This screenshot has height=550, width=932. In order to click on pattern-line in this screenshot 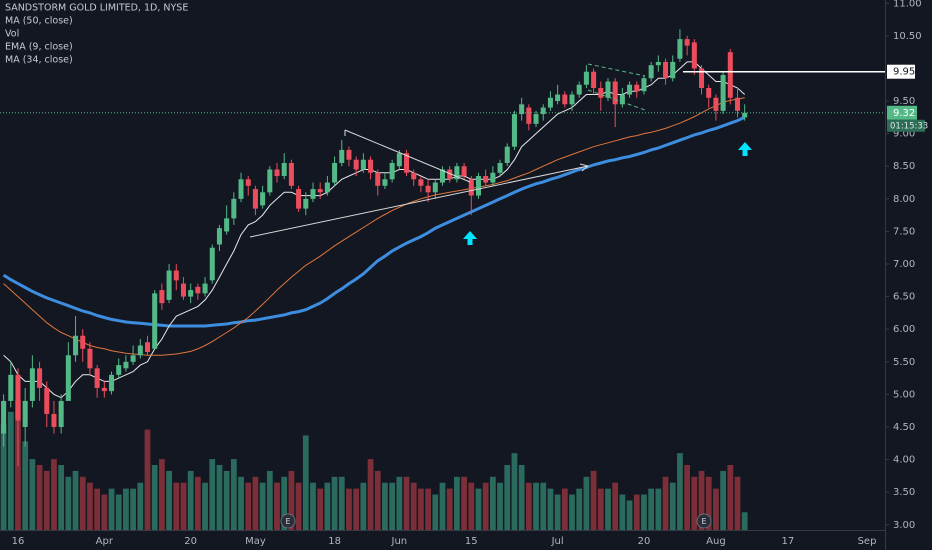, I will do `click(616, 100)`.